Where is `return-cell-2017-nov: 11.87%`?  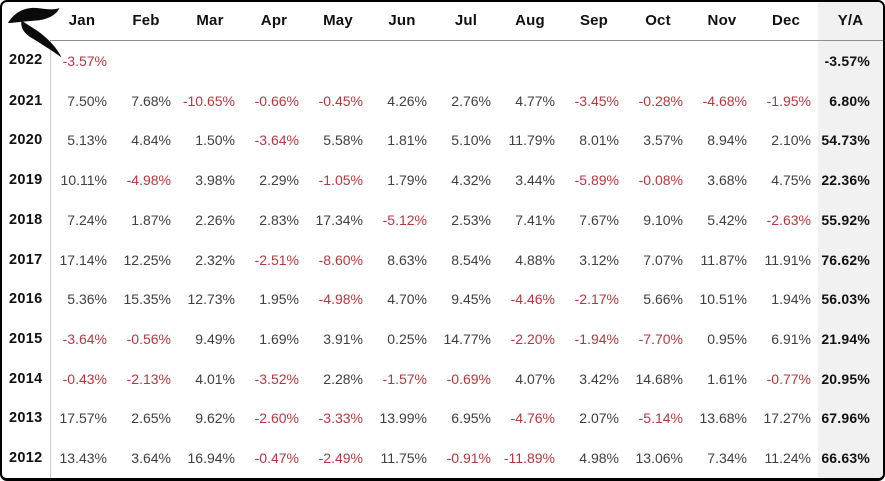 return-cell-2017-nov: 11.87% is located at coordinates (723, 259).